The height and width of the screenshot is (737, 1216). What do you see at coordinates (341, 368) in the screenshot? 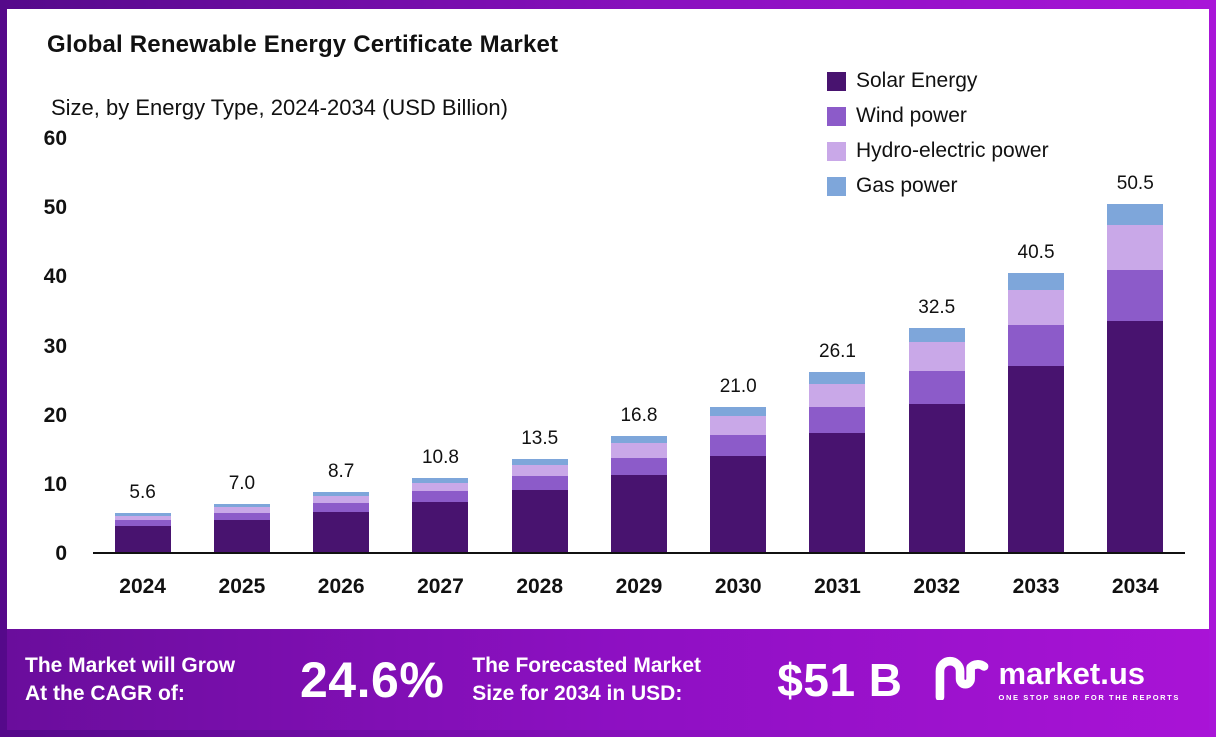
I see `bar-column: 8.7 2026` at bounding box center [341, 368].